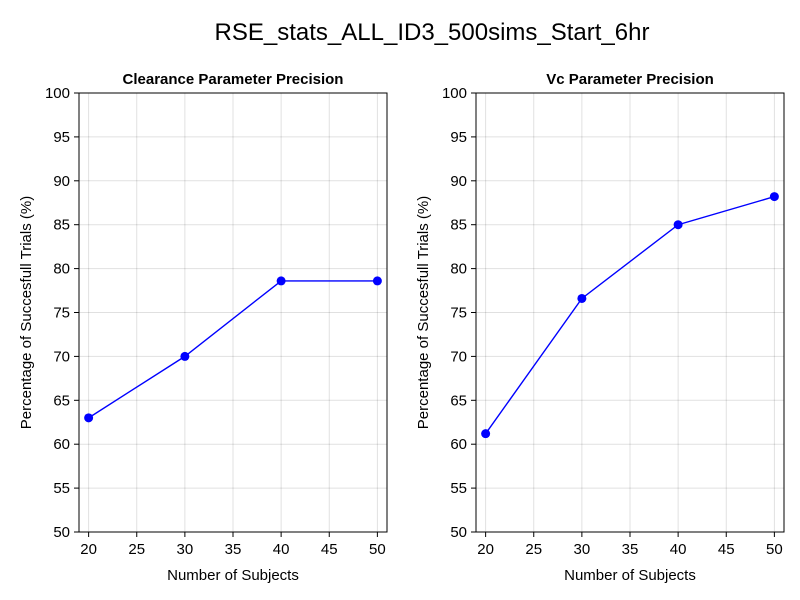 The width and height of the screenshot is (800, 600). I want to click on clearance-y-tick-label-4: 70, so click(61, 356).